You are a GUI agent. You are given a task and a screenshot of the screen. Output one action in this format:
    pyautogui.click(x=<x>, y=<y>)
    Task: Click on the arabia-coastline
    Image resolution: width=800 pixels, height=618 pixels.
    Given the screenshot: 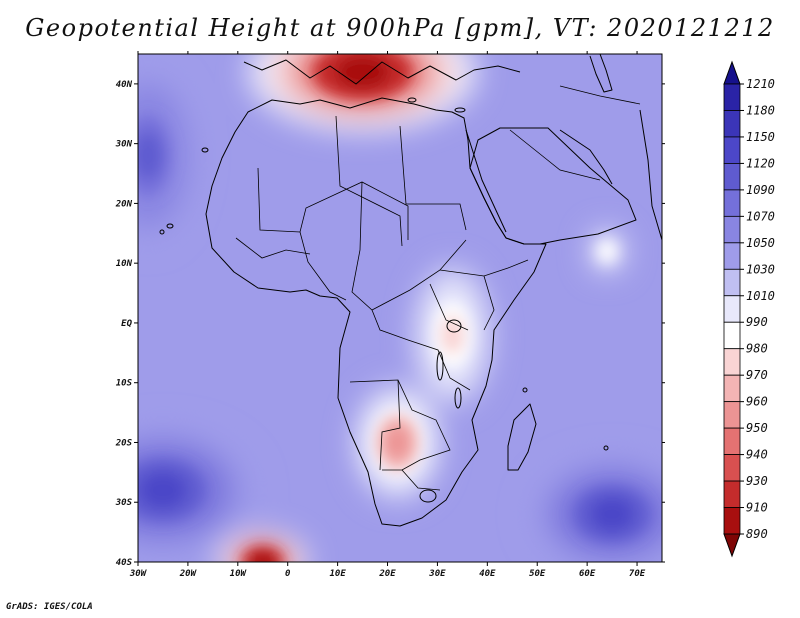 What is the action you would take?
    pyautogui.click(x=553, y=186)
    